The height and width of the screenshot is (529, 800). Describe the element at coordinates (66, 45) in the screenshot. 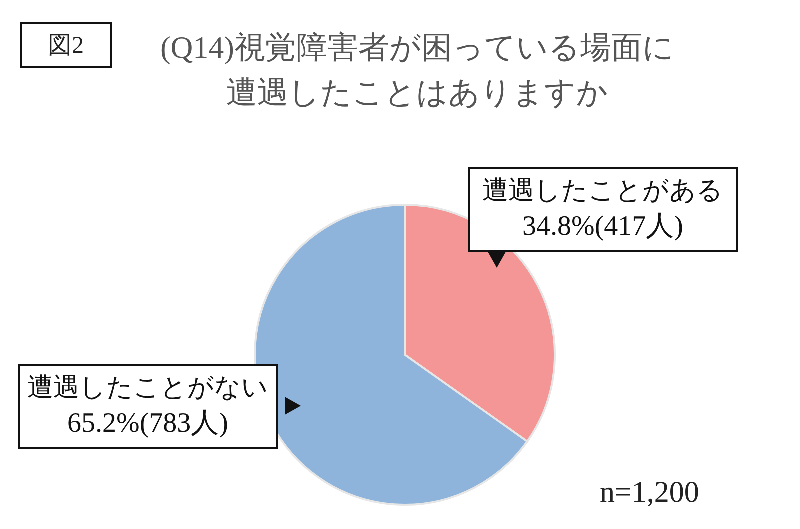

I see `caption: 図2` at that location.